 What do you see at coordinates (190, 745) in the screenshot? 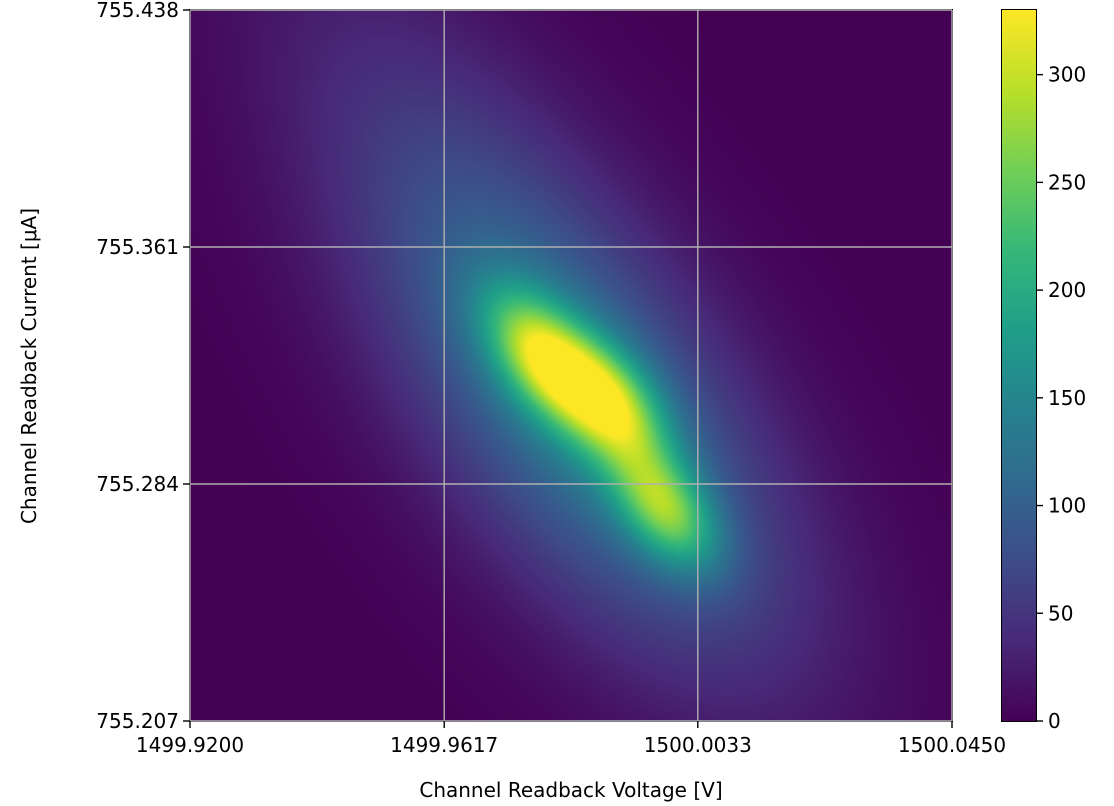
I see `x-tick-label: 1499.9200` at bounding box center [190, 745].